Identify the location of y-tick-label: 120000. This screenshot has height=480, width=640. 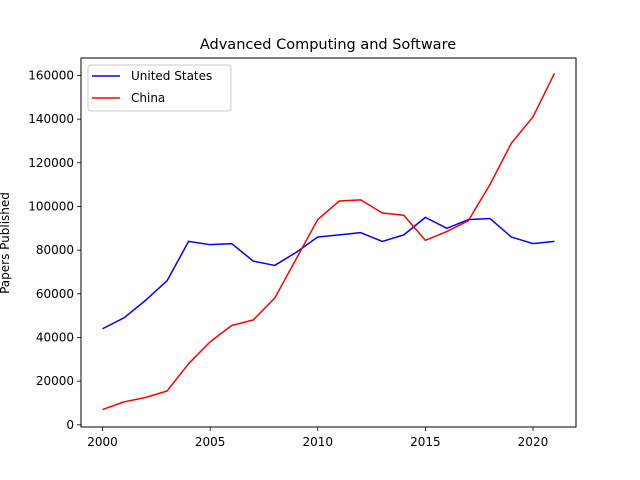
(51, 163).